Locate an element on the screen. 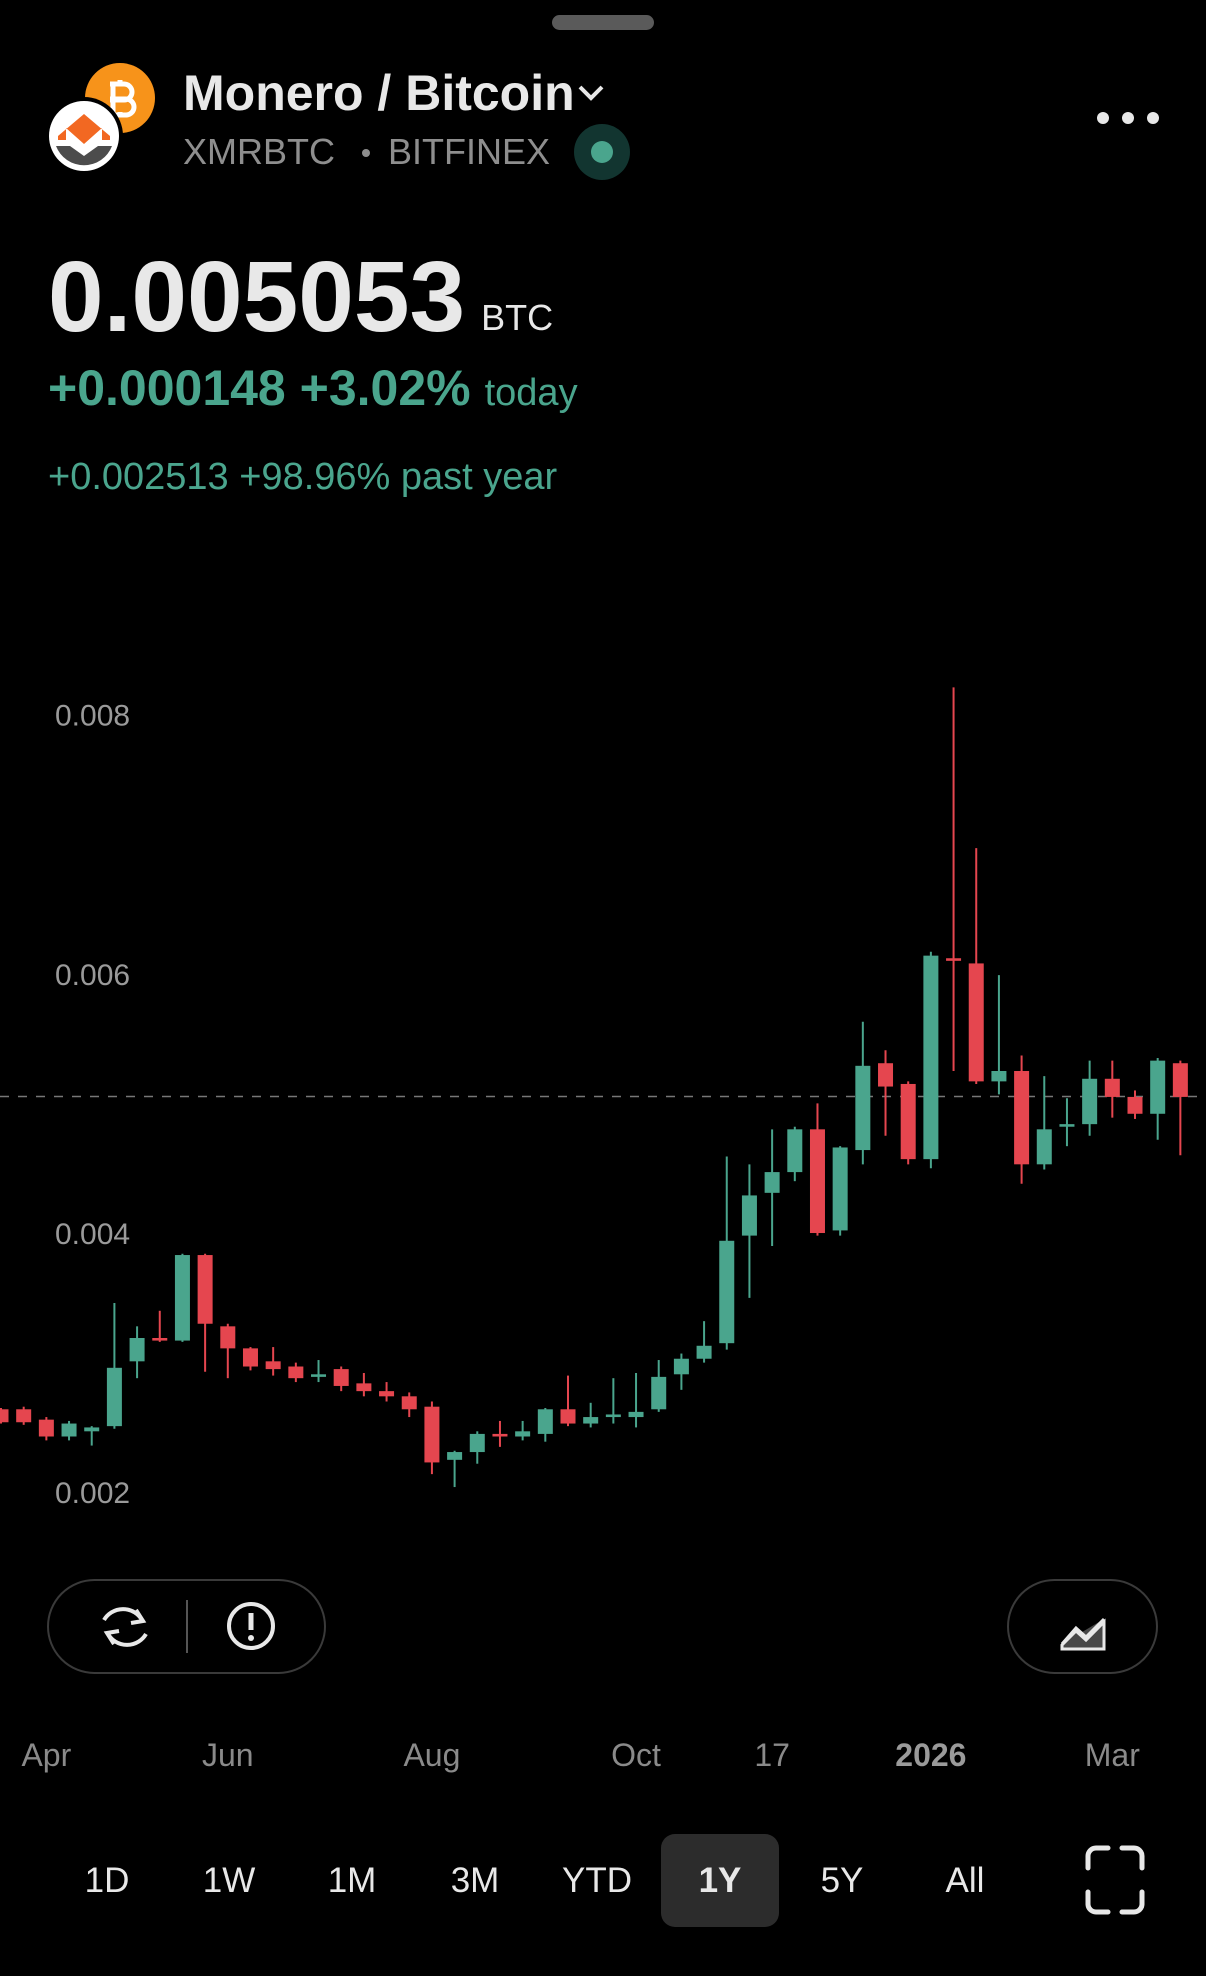  range-label: YTD is located at coordinates (597, 1880).